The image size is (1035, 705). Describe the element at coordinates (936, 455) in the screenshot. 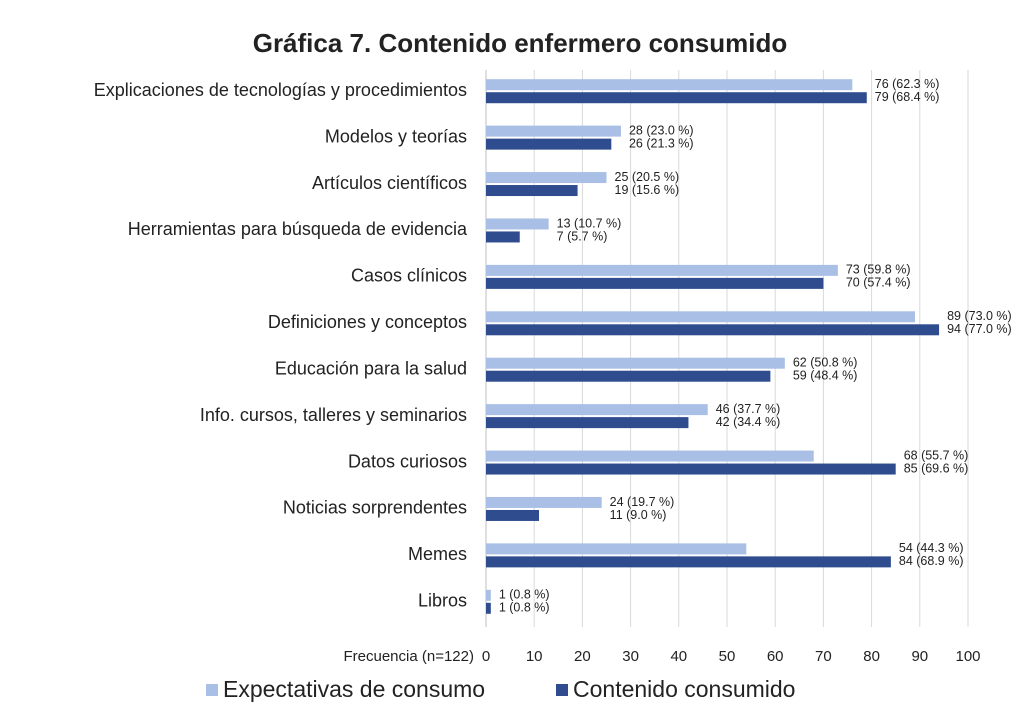

I see `data-label: 68 (55.7 %)` at that location.